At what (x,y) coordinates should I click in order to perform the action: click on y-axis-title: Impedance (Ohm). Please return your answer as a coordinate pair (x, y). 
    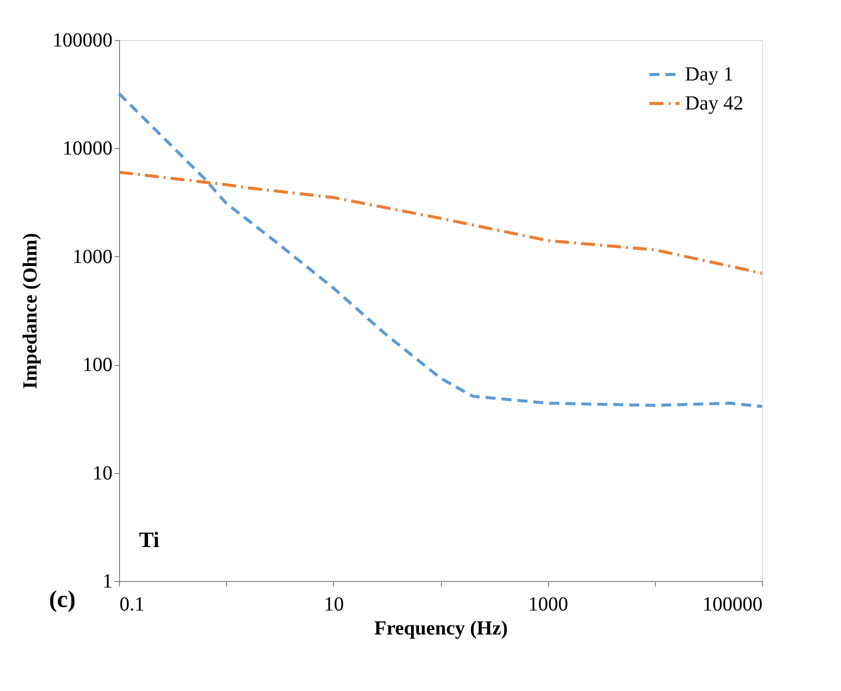
    Looking at the image, I should click on (31, 311).